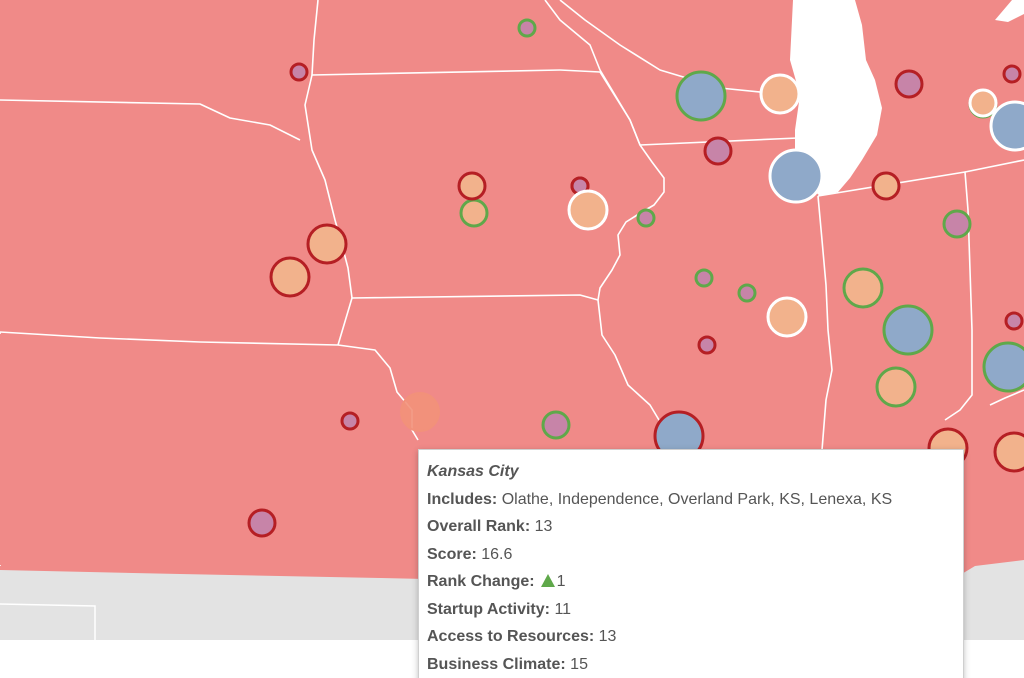 This screenshot has height=678, width=1024. Describe the element at coordinates (497, 554) in the screenshot. I see `score-value: 16.6` at that location.